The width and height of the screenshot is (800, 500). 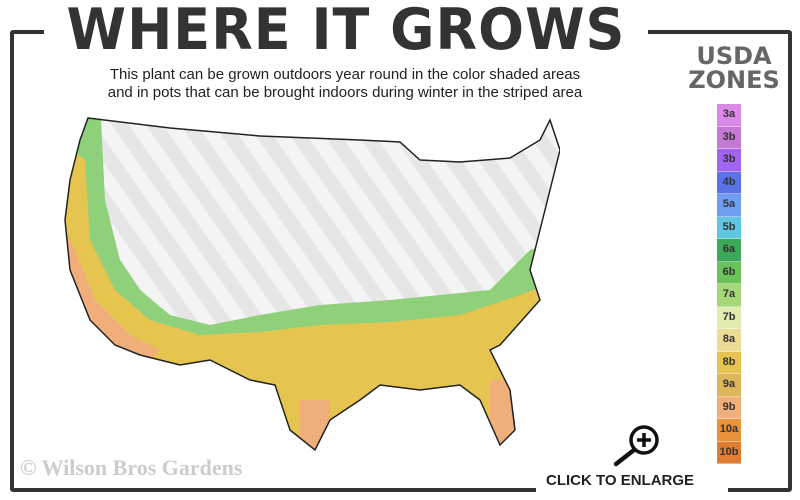 I want to click on zone-swatch-7b: 7b, so click(x=729, y=317).